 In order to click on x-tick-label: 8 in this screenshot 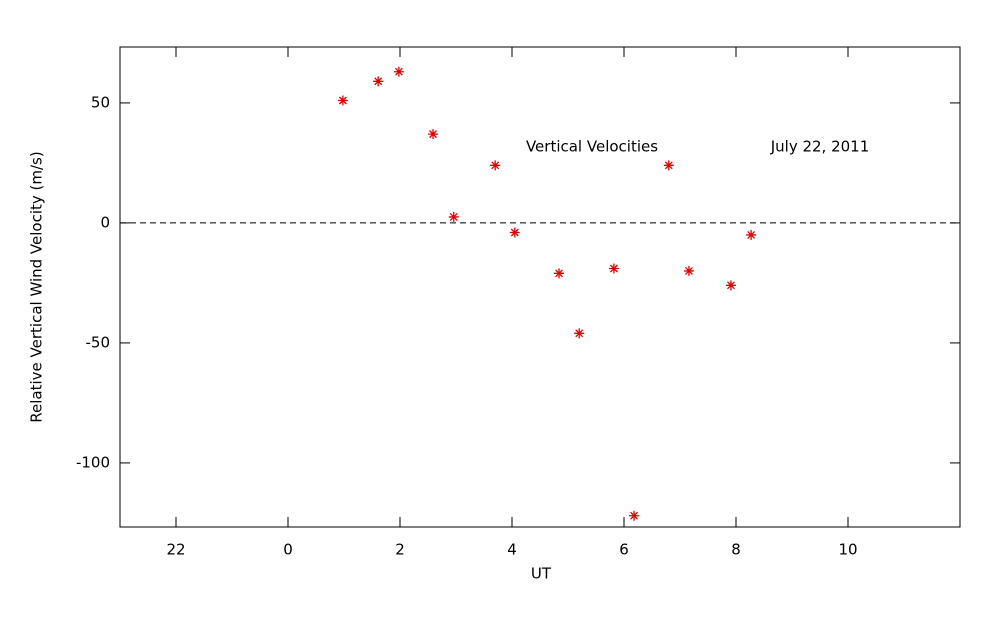, I will do `click(736, 550)`.